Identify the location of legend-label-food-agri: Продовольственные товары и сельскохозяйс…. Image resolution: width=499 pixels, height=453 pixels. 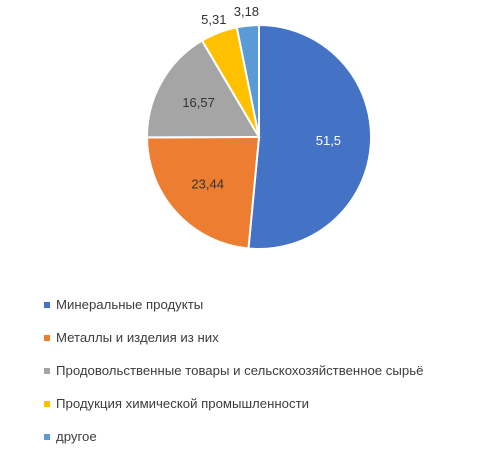
(240, 370).